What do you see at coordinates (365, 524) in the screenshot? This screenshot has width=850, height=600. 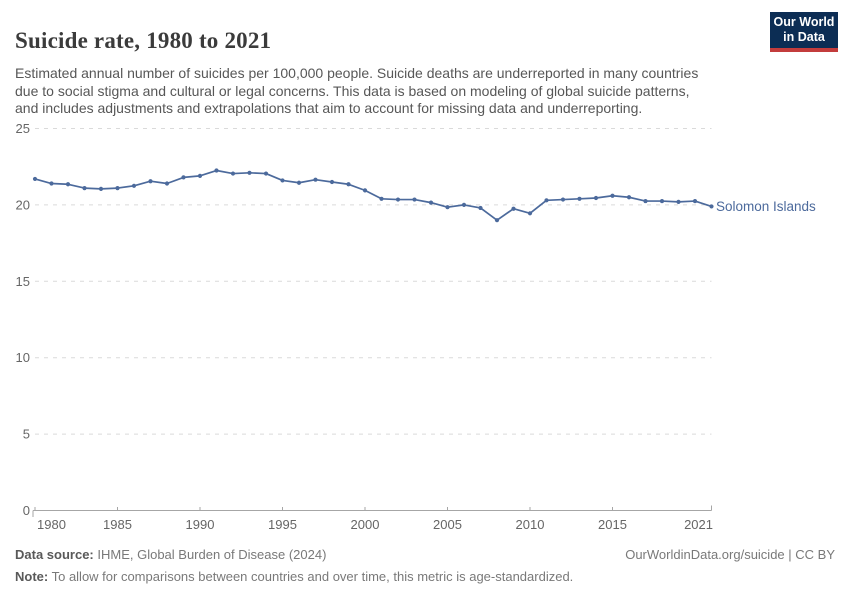 I see `x-axis-tick-label: 2000` at bounding box center [365, 524].